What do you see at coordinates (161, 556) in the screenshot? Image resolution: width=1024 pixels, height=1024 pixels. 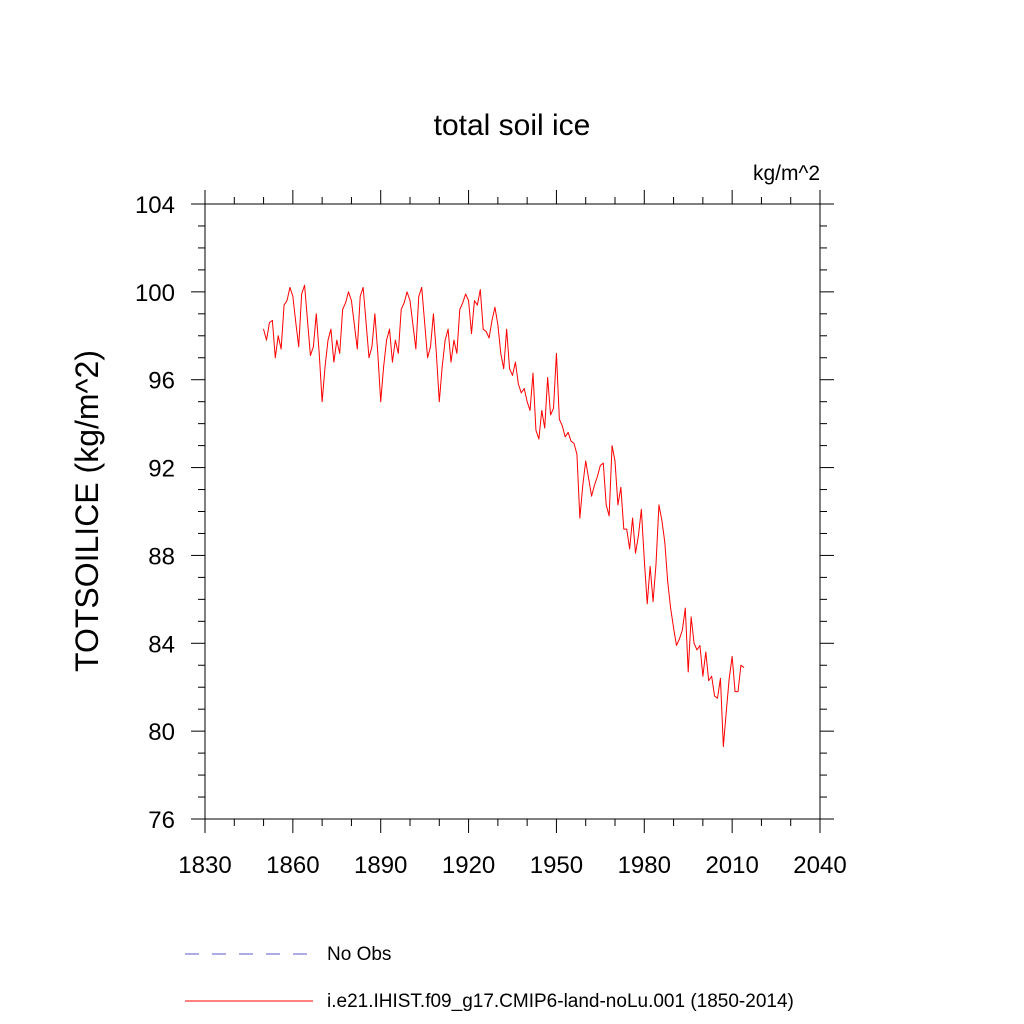 I see `y-tick-label: 88` at bounding box center [161, 556].